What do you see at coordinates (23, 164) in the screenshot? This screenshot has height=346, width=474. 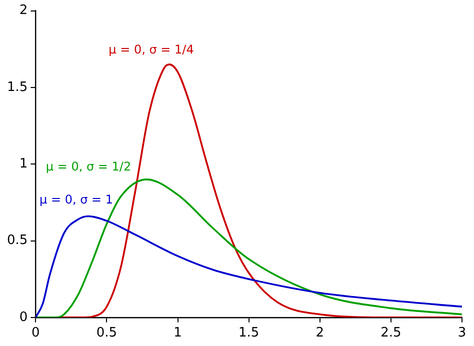 I see `y-tick-label: 1` at bounding box center [23, 164].